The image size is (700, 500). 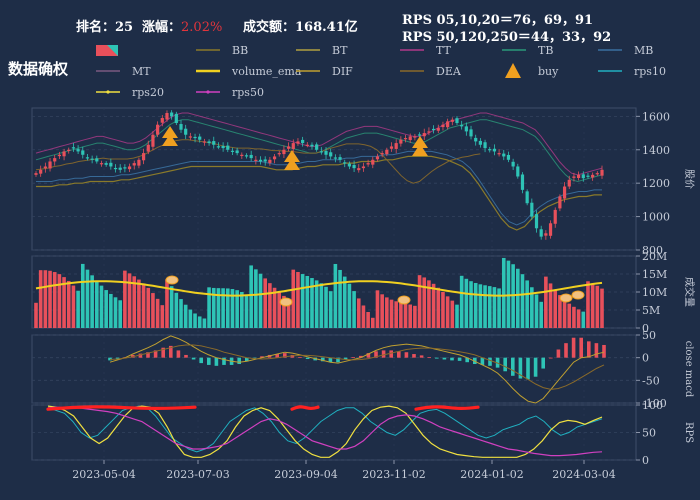 What do you see at coordinates (652, 250) in the screenshot?
I see `ytick-label-0-0: 800` at bounding box center [652, 250].